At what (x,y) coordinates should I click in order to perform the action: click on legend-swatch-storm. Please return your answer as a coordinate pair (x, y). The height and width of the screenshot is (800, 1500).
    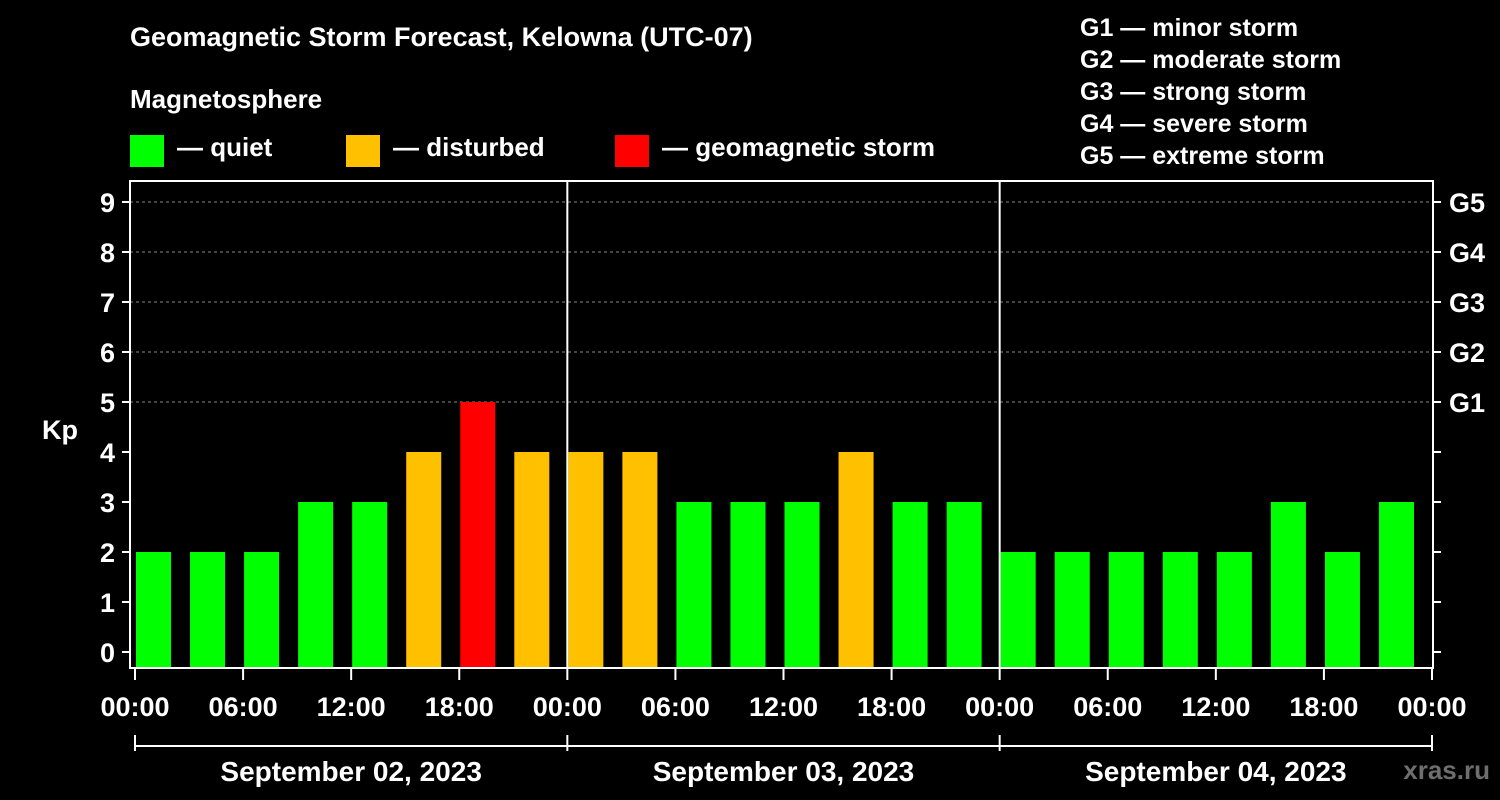
    Looking at the image, I should click on (632, 151).